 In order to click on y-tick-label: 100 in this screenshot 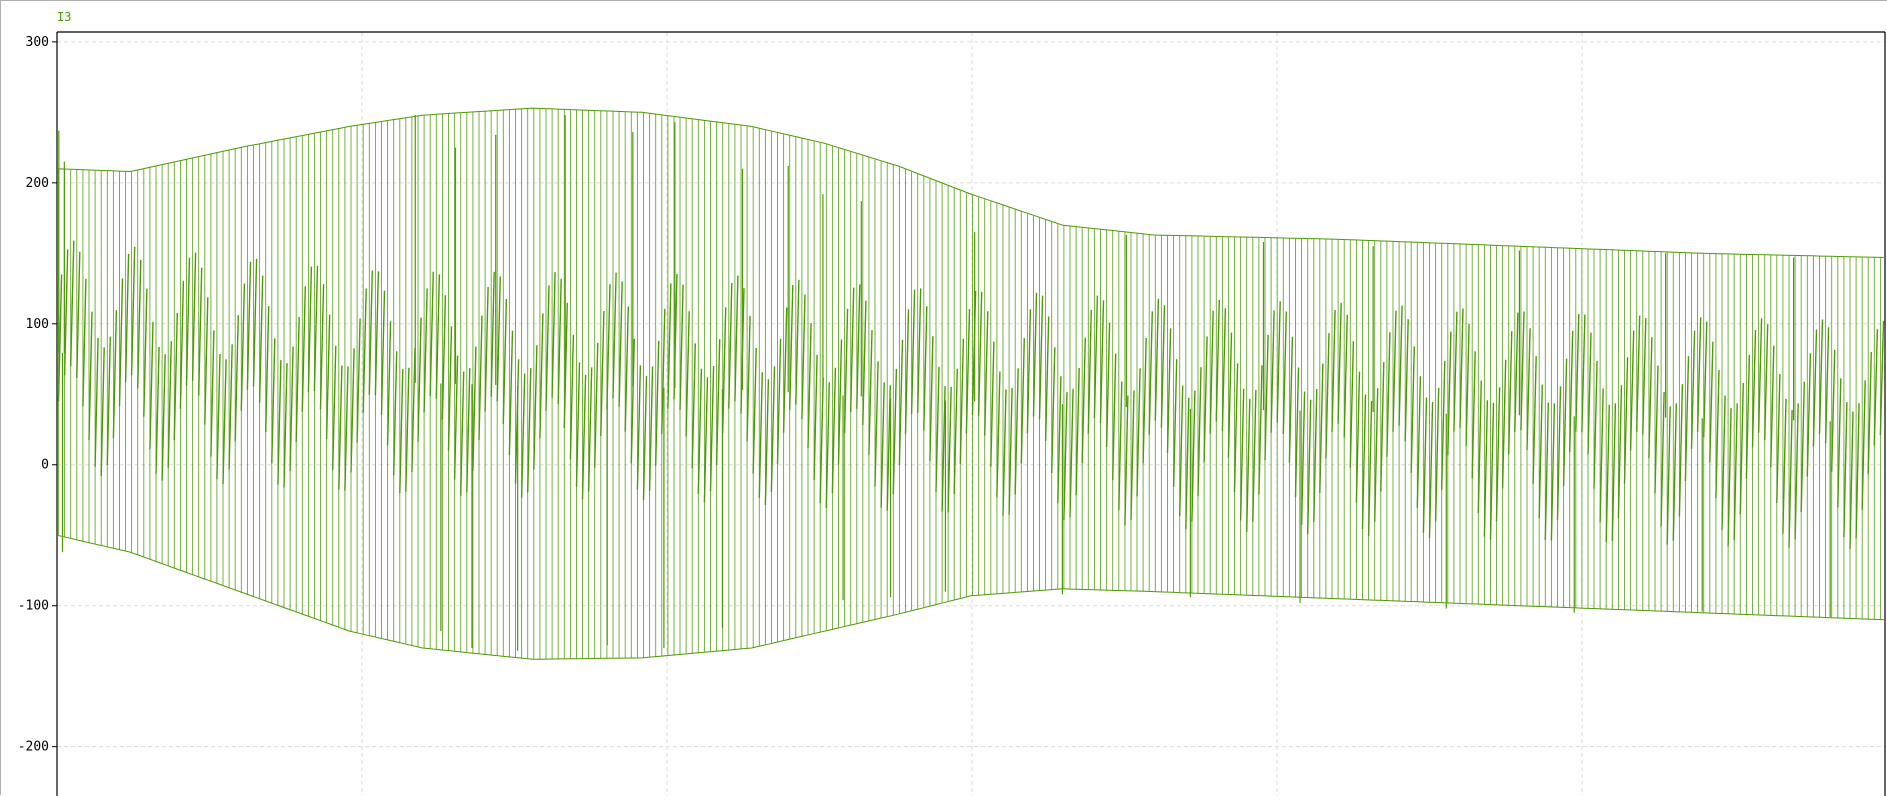, I will do `click(37, 324)`.